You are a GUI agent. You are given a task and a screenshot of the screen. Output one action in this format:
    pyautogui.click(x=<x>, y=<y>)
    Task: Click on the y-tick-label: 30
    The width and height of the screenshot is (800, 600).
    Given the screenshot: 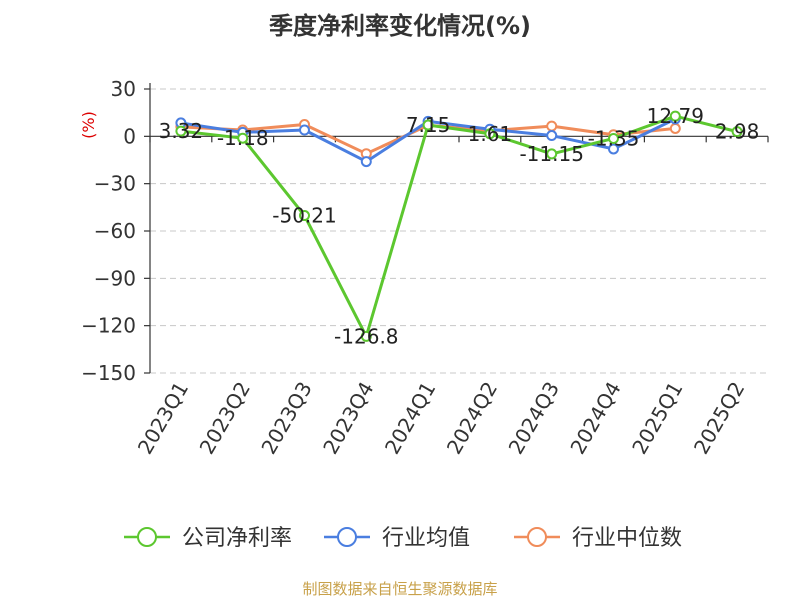 What is the action you would take?
    pyautogui.click(x=123, y=89)
    